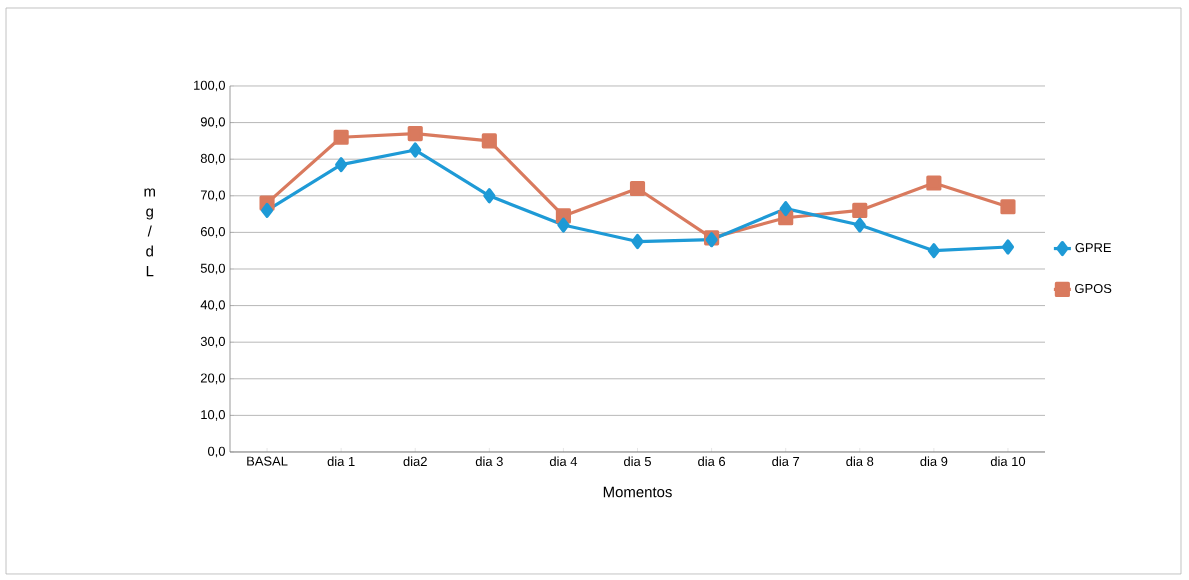 The height and width of the screenshot is (580, 1189). Describe the element at coordinates (212, 232) in the screenshot. I see `y-tick-label: 60,0` at that location.